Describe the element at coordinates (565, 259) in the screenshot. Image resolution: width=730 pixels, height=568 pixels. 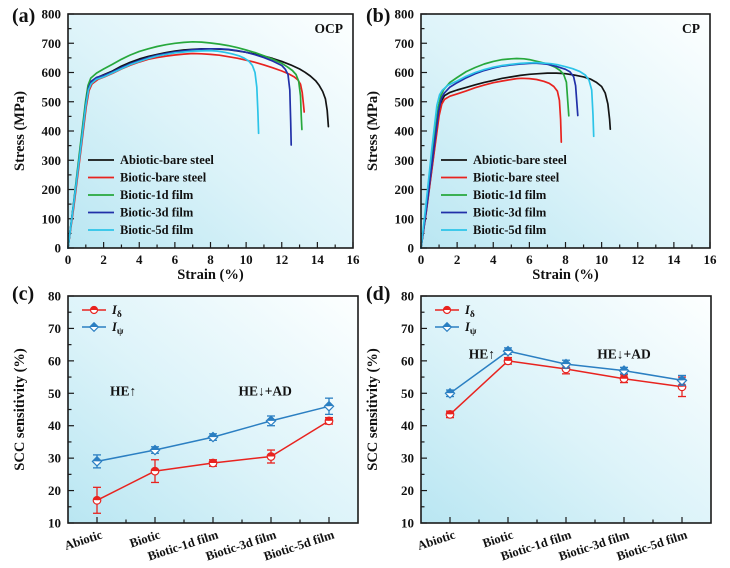
I see `x-tick-label: 8` at that location.